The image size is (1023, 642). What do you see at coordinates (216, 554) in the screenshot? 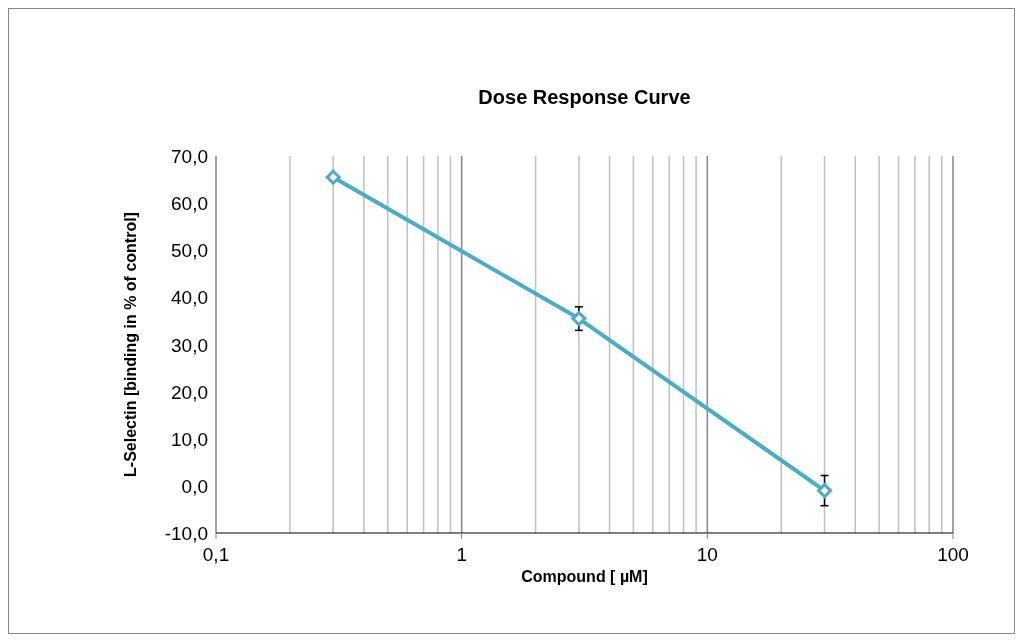
I see `x-tick-label: 0,1` at bounding box center [216, 554].